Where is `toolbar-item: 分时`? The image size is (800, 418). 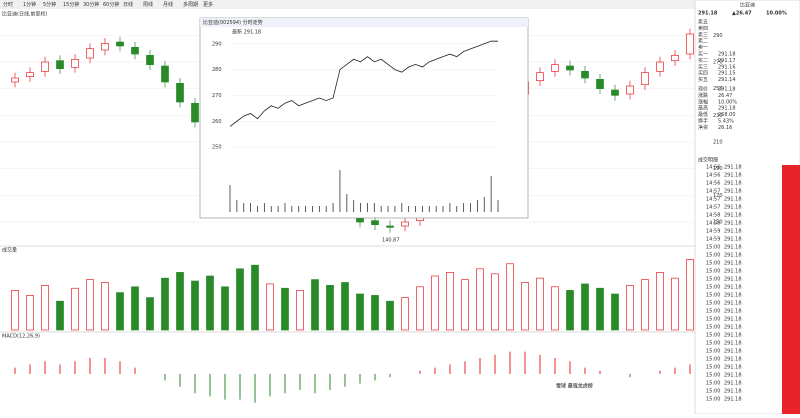
toolbar-item: 分时 is located at coordinates (8, 4).